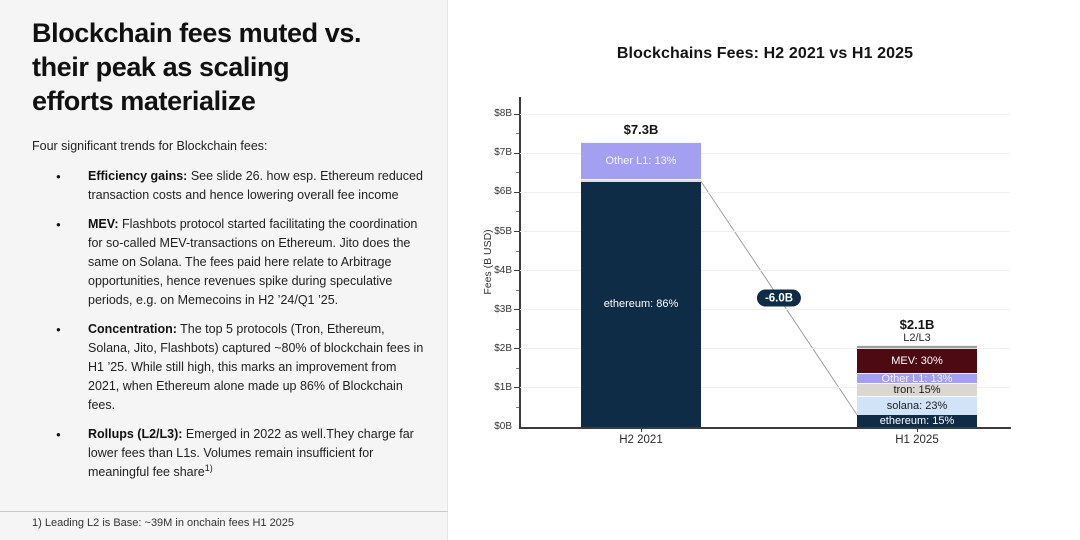  I want to click on segment-label: ethereum: 86%, so click(641, 304).